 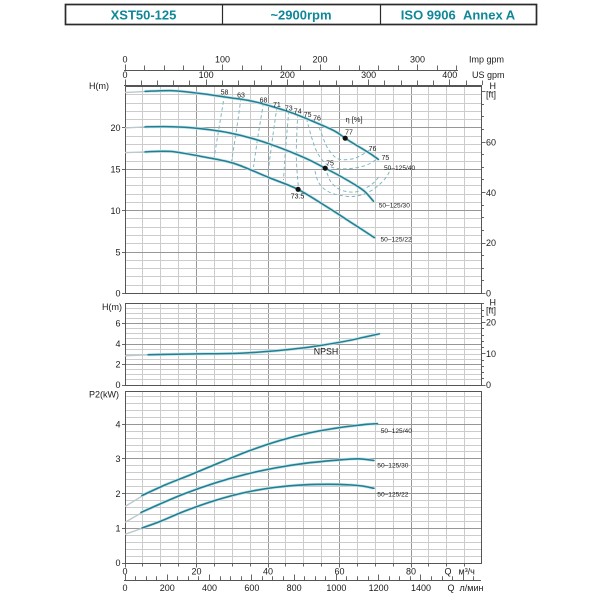 I want to click on svg-text: 80, so click(x=411, y=572).